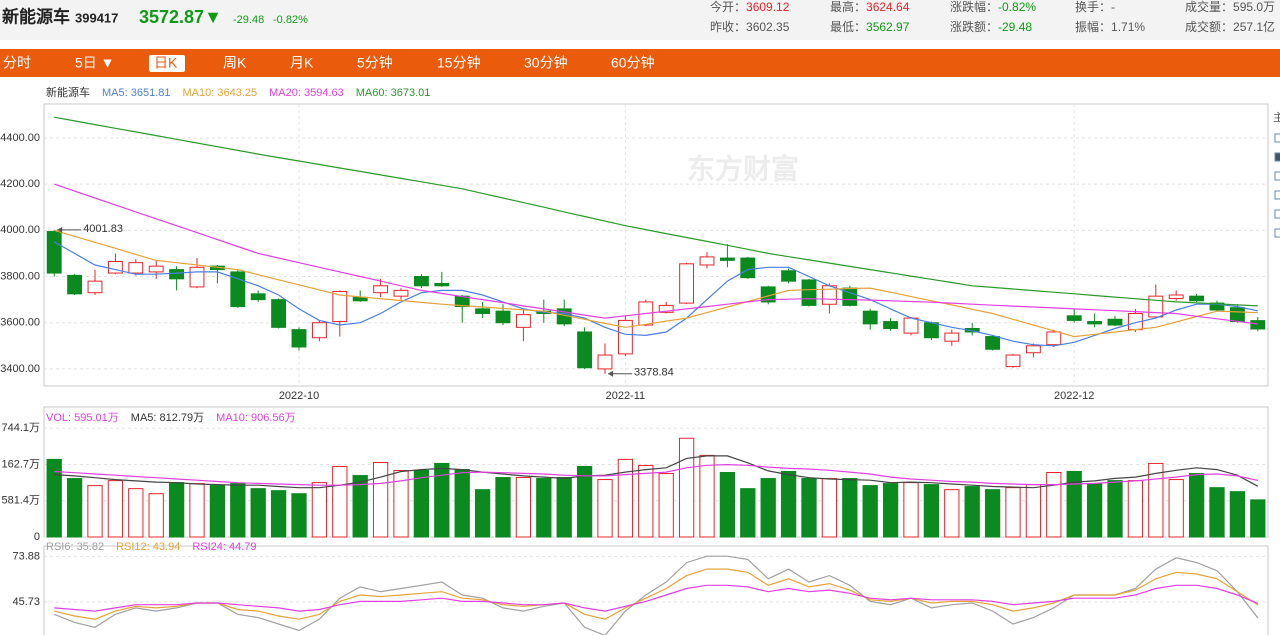 The height and width of the screenshot is (635, 1280). Describe the element at coordinates (136, 93) in the screenshot. I see `legend-entry: MA5: 3651.81` at that location.